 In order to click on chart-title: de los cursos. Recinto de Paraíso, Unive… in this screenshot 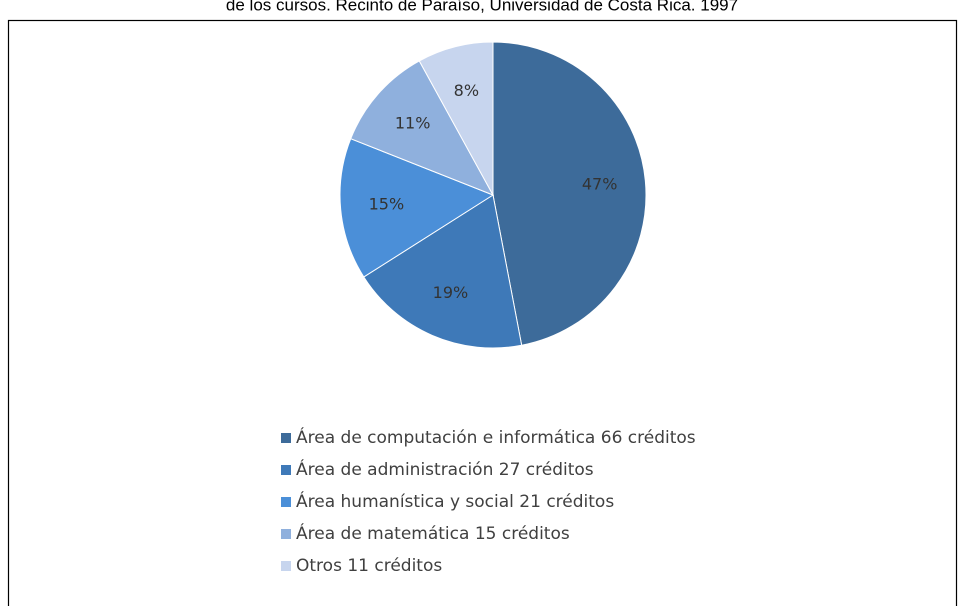, I will do `click(482, 7)`.